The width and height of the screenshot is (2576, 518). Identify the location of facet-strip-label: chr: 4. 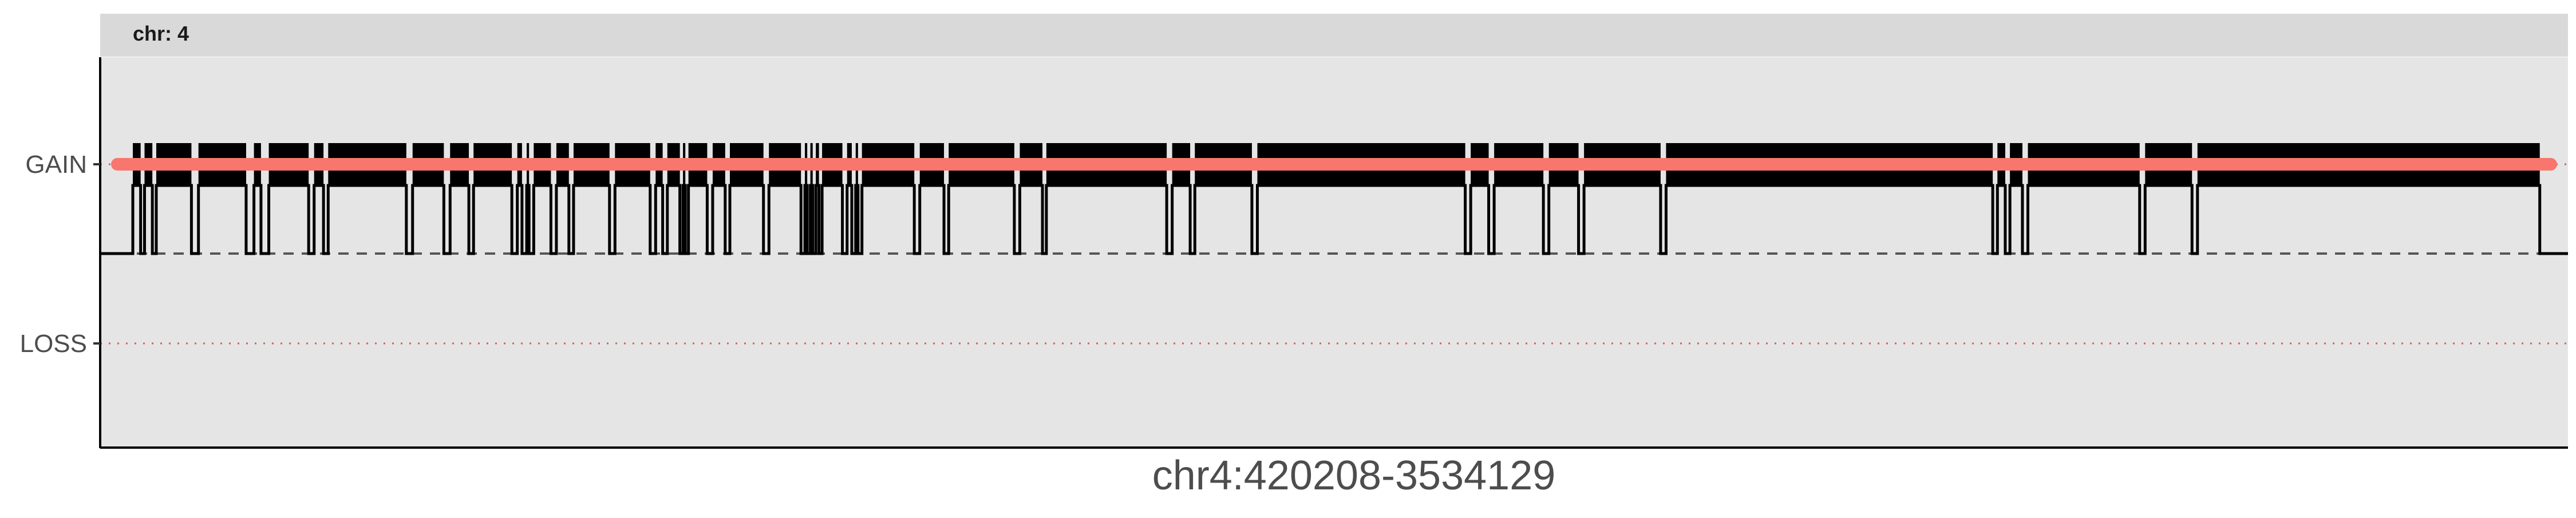
(161, 33).